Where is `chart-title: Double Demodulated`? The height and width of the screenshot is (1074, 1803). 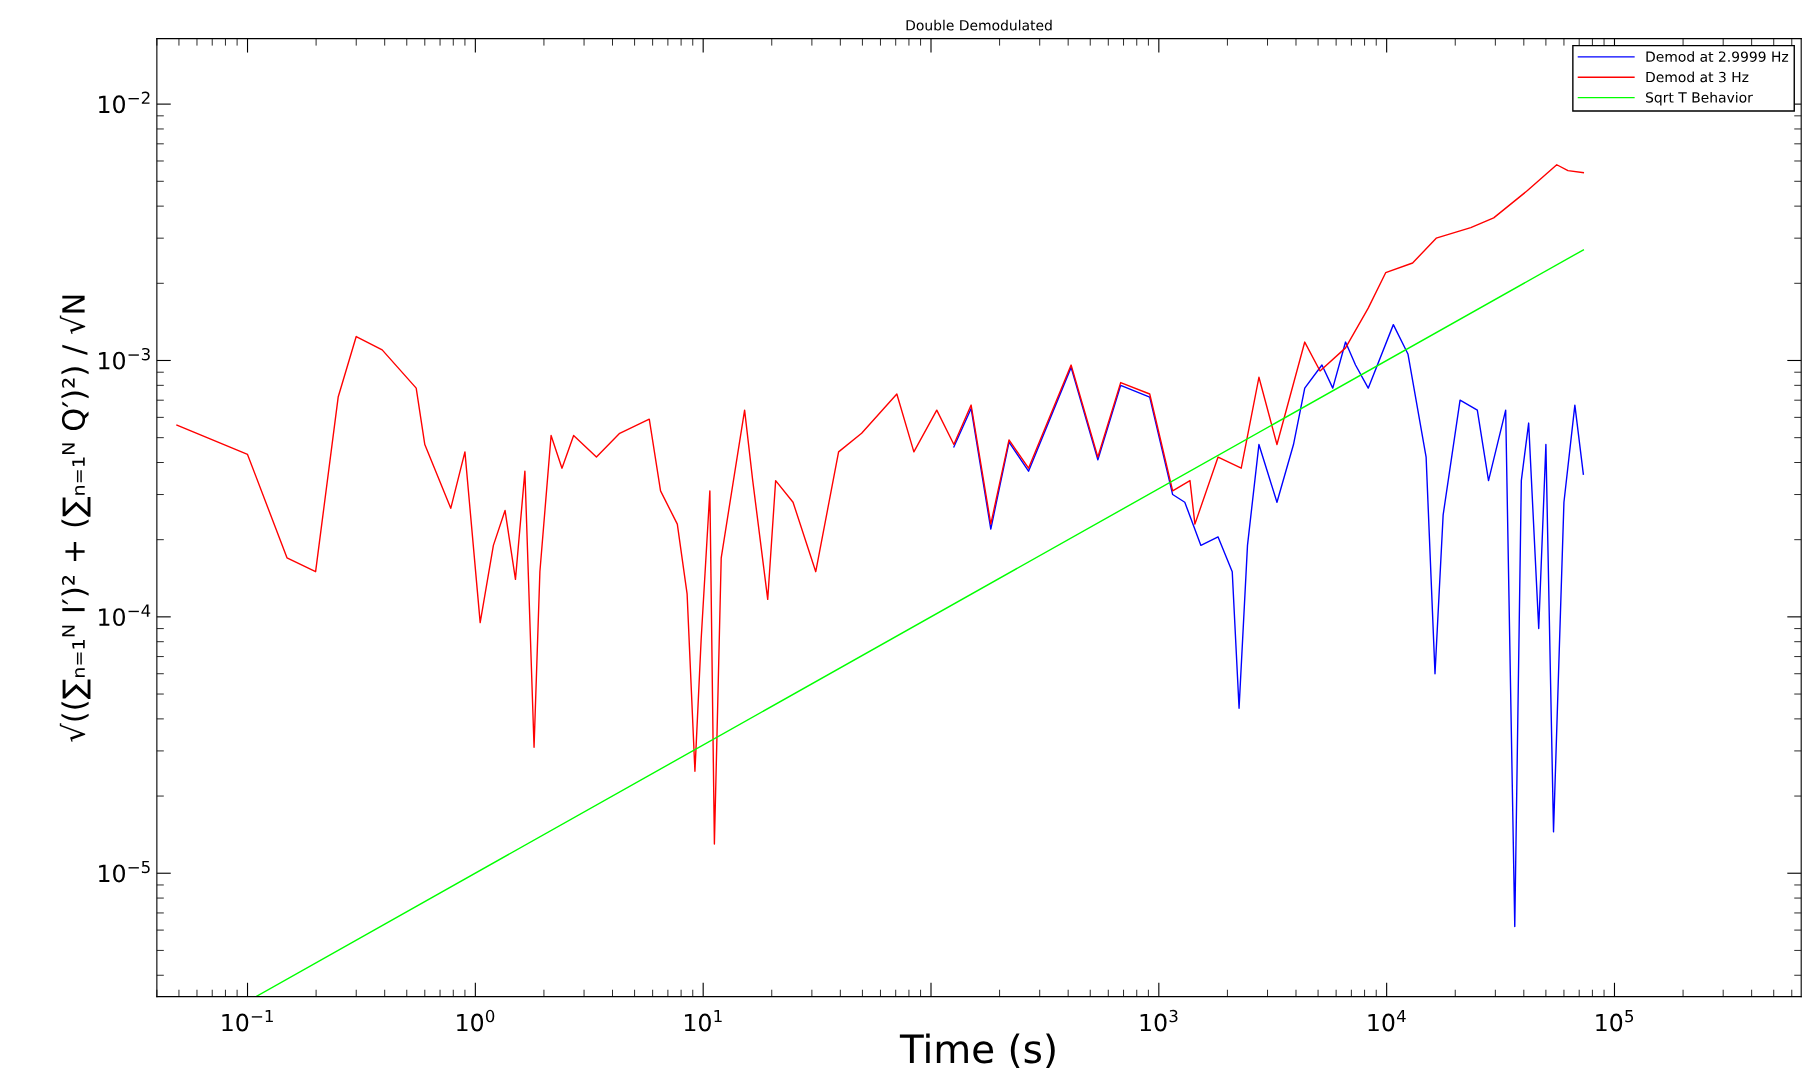
chart-title: Double Demodulated is located at coordinates (979, 25).